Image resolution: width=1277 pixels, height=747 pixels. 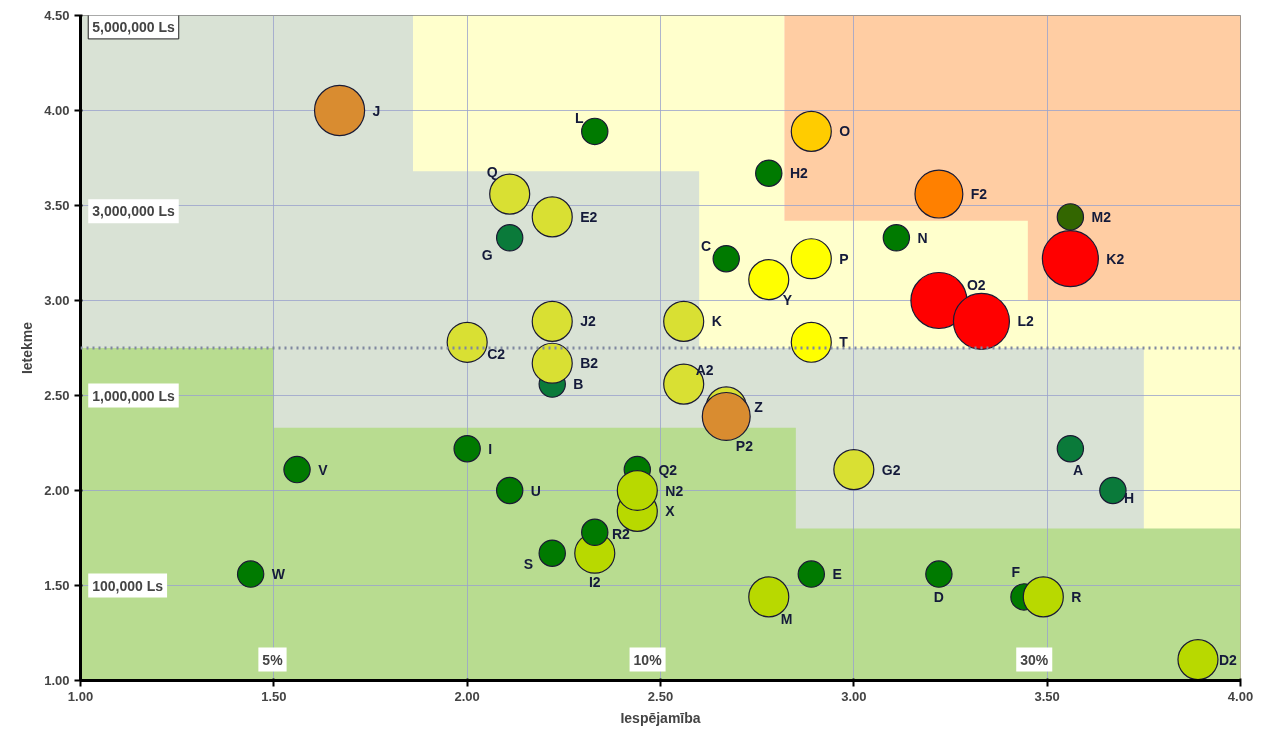 I want to click on series-label: G2, so click(x=891, y=469).